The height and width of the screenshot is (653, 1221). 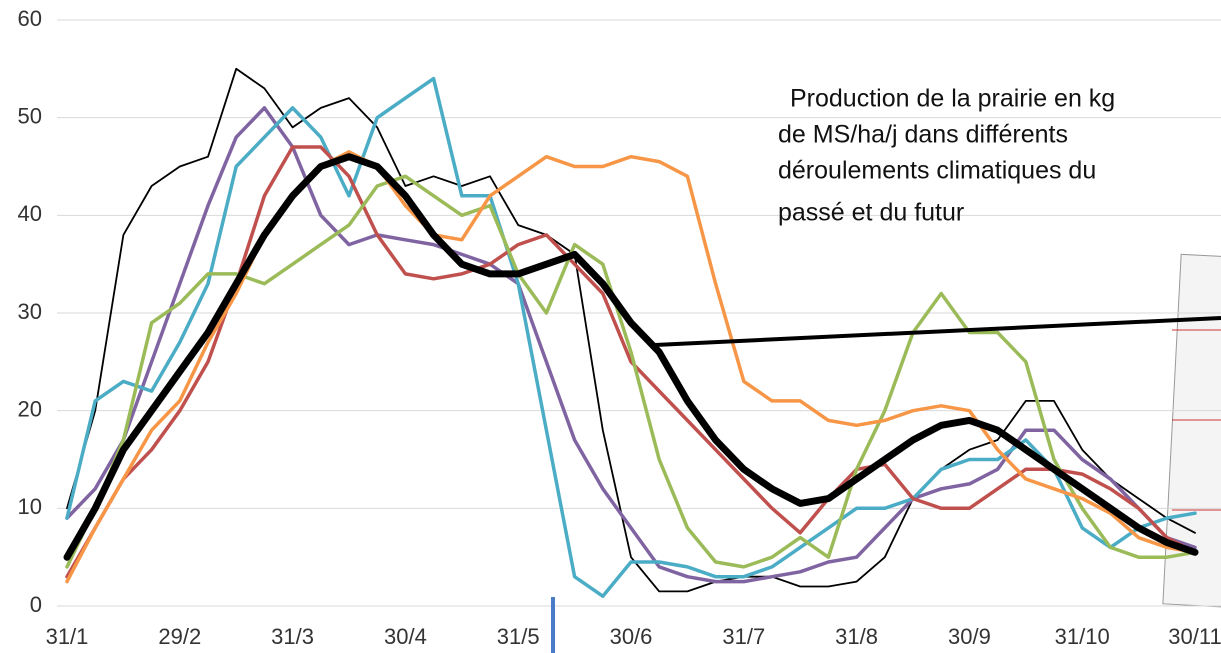 I want to click on y-tick-label: 50, so click(x=30, y=115).